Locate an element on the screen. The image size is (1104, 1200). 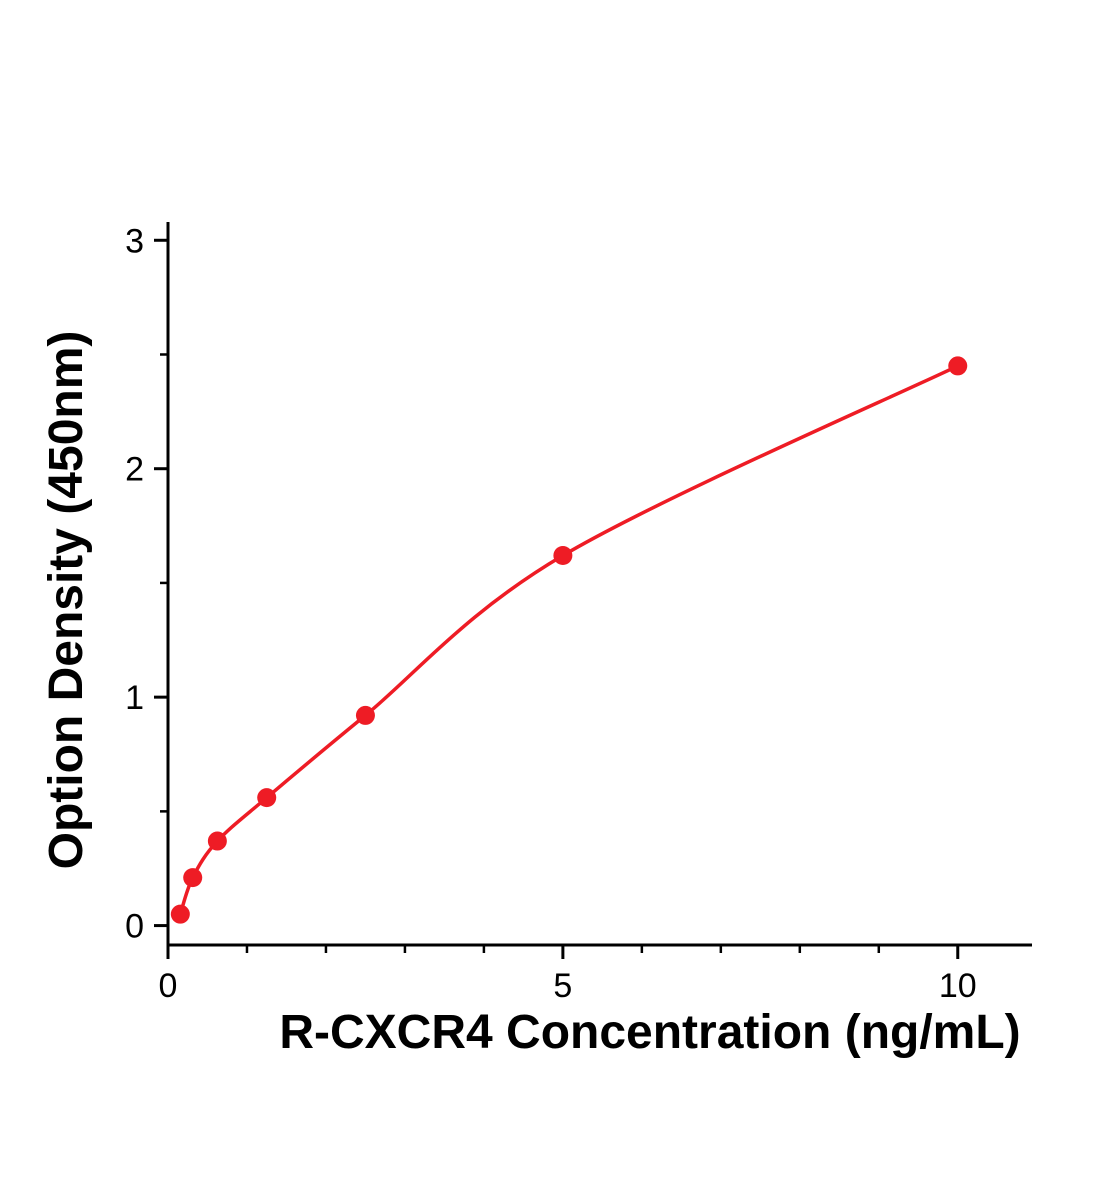
x-tick-label: 10 is located at coordinates (958, 986).